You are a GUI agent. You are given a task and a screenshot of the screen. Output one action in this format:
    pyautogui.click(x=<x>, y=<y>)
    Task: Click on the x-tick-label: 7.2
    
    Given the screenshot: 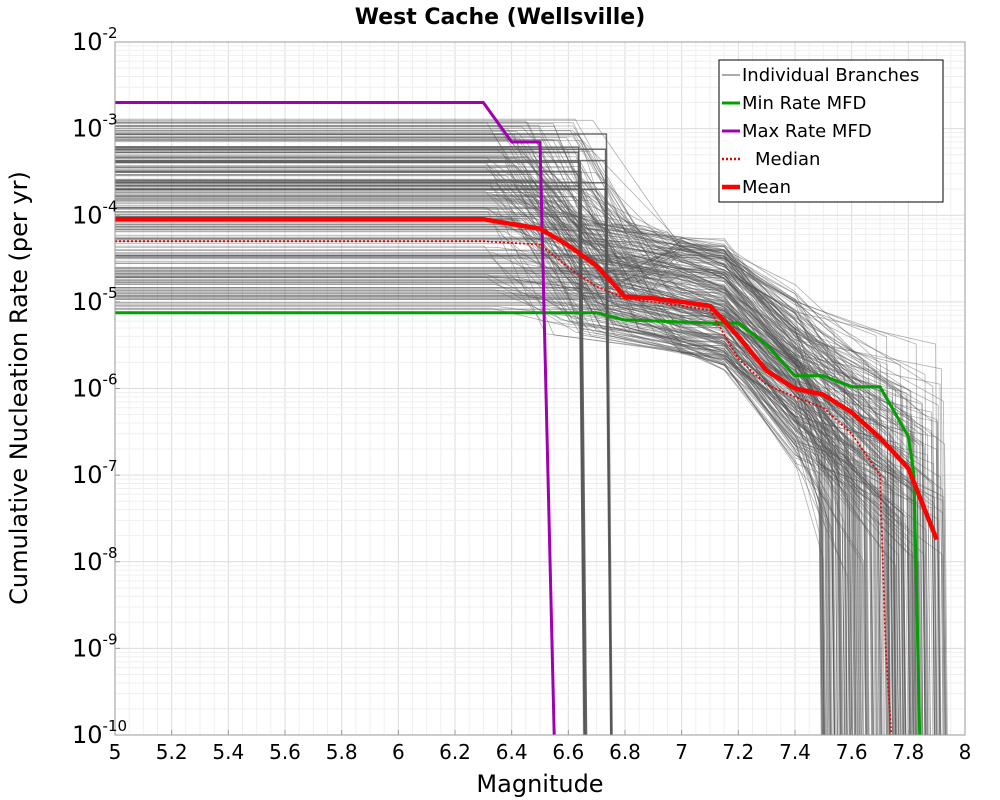 What is the action you would take?
    pyautogui.click(x=738, y=752)
    